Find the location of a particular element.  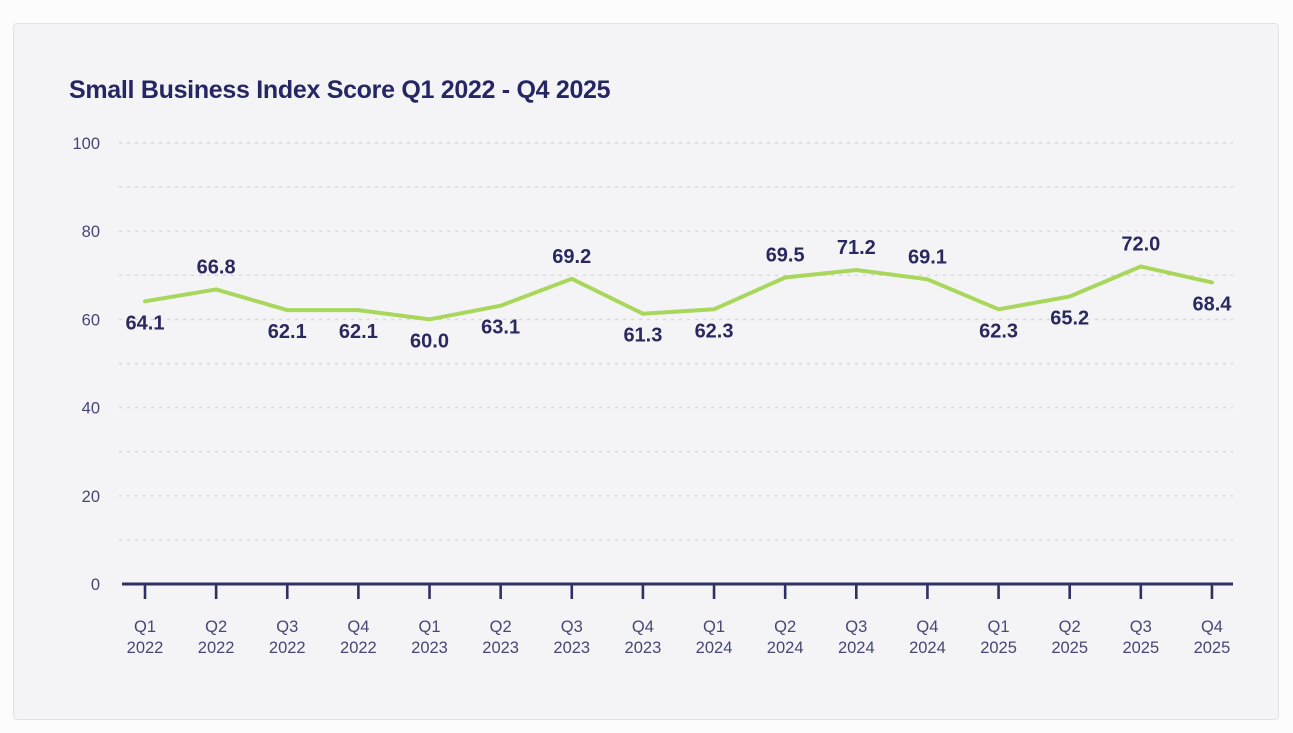

data-point-label: 68.4 is located at coordinates (1212, 304).